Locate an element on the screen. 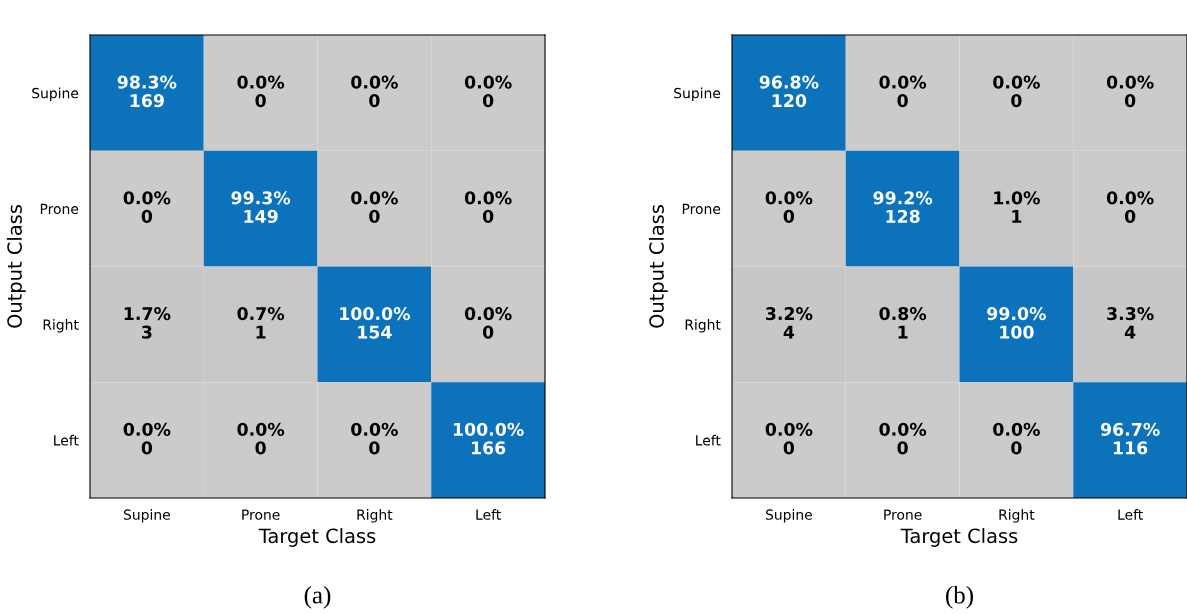 This screenshot has width=1187, height=614. annotation: 154 is located at coordinates (375, 332).